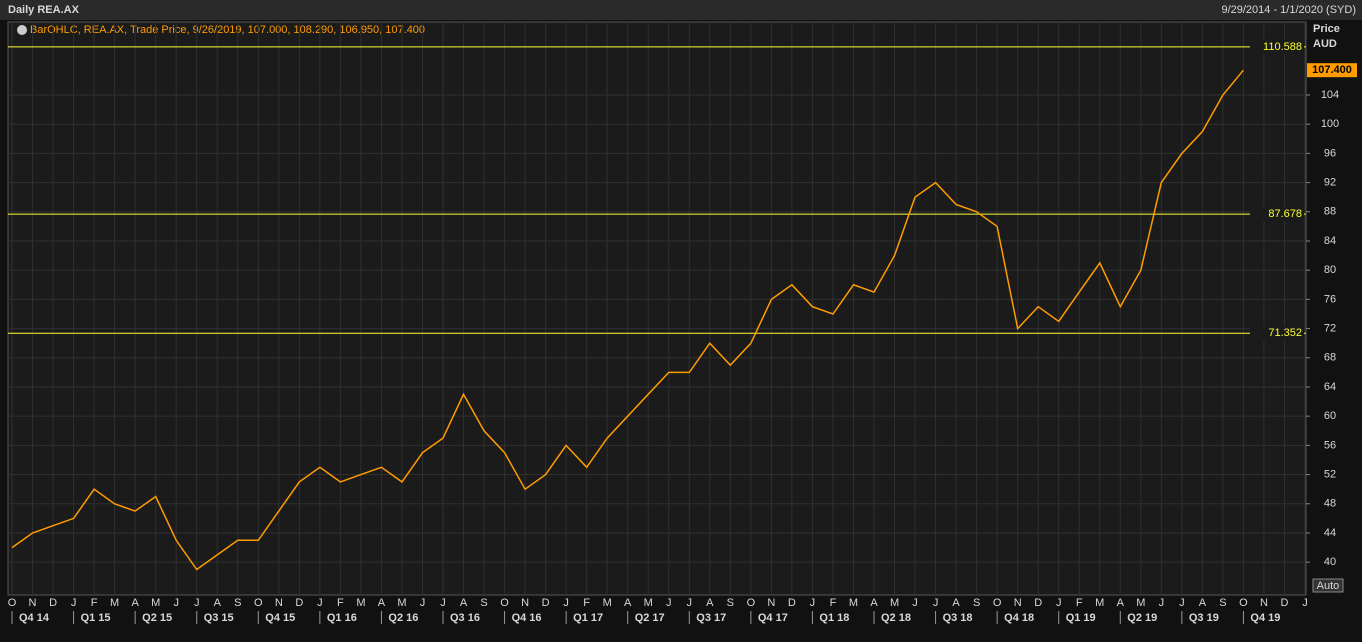 This screenshot has width=1362, height=642. Describe the element at coordinates (1330, 445) in the screenshot. I see `y-tick-label: 56` at that location.